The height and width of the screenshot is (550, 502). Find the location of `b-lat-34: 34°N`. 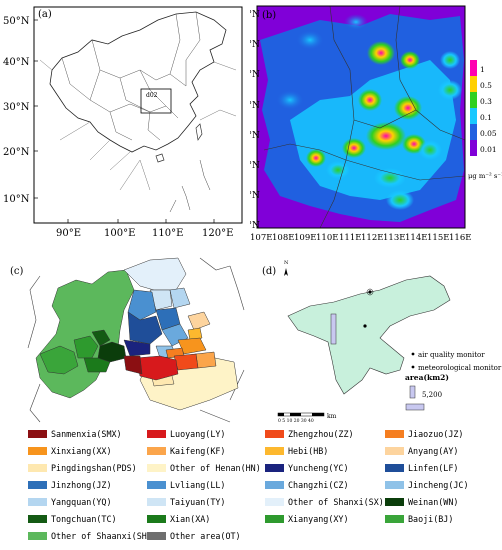

b-lat-34: 34°N is located at coordinates (255, 166).